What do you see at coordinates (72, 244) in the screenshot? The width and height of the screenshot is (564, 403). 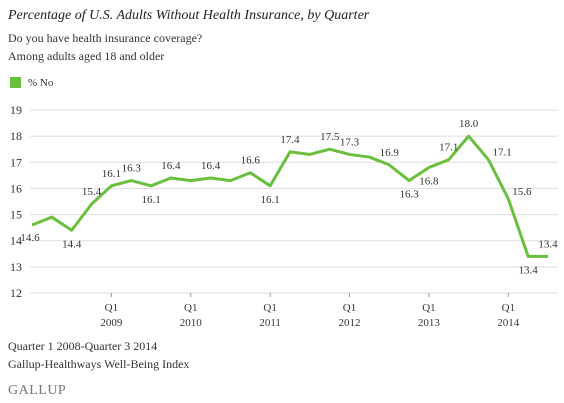 I see `value-label: 14.4` at bounding box center [72, 244].